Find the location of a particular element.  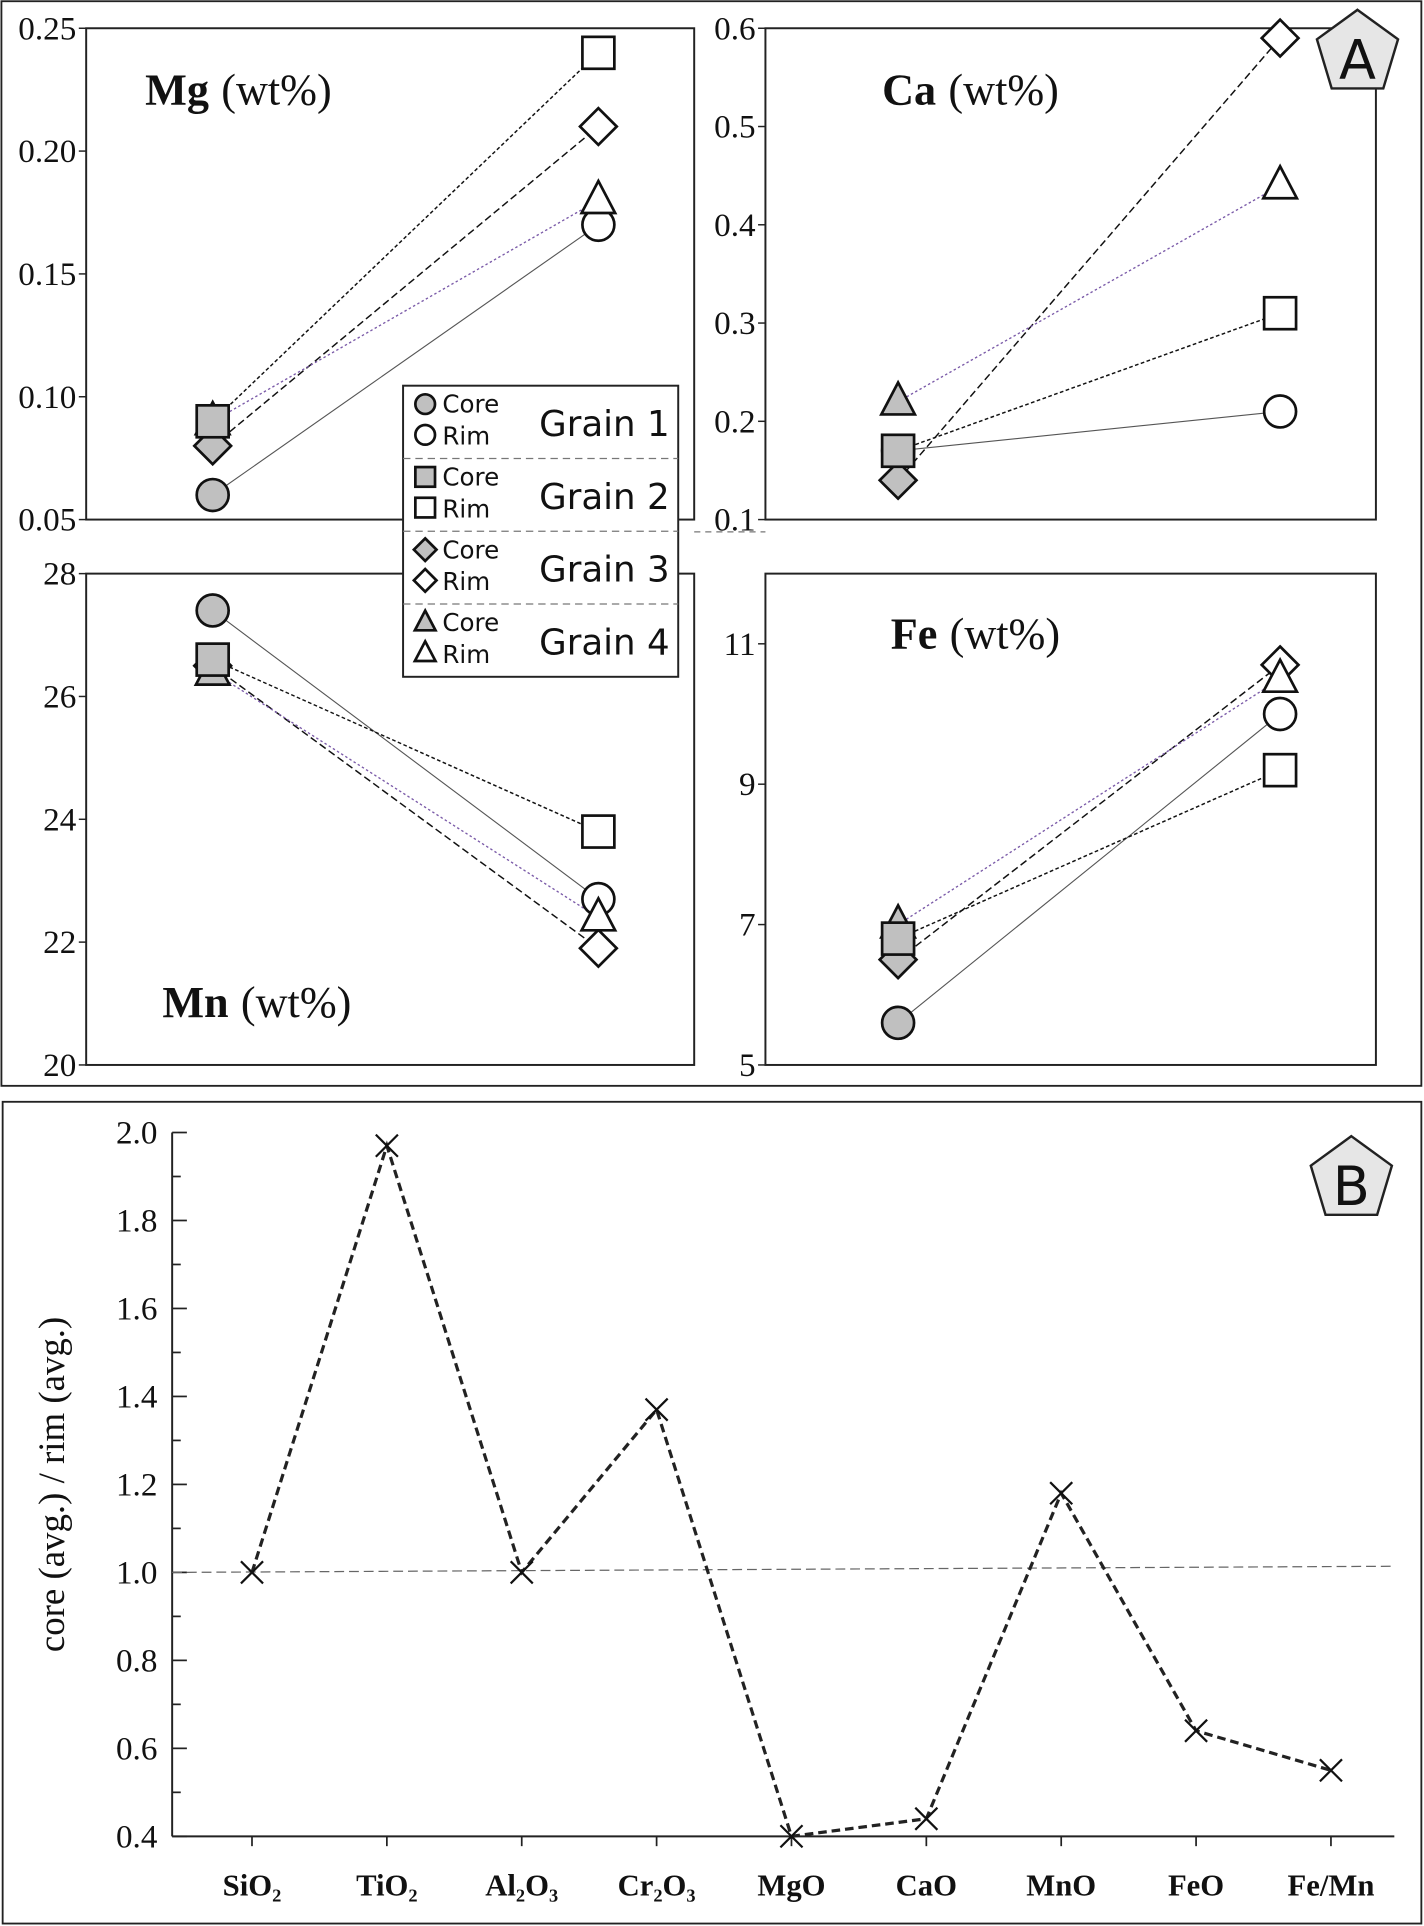

legend-grain-label: Grain 2 is located at coordinates (604, 497).